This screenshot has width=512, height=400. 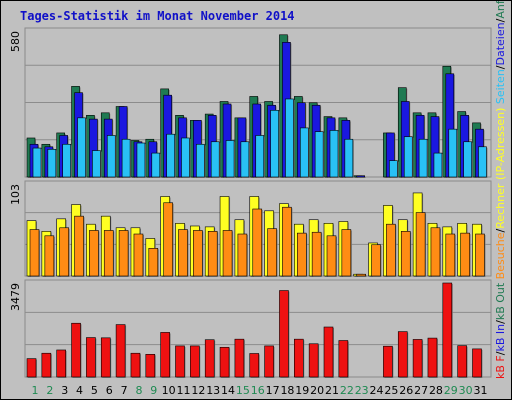 I want to click on day-label: 2, so click(x=49, y=390).